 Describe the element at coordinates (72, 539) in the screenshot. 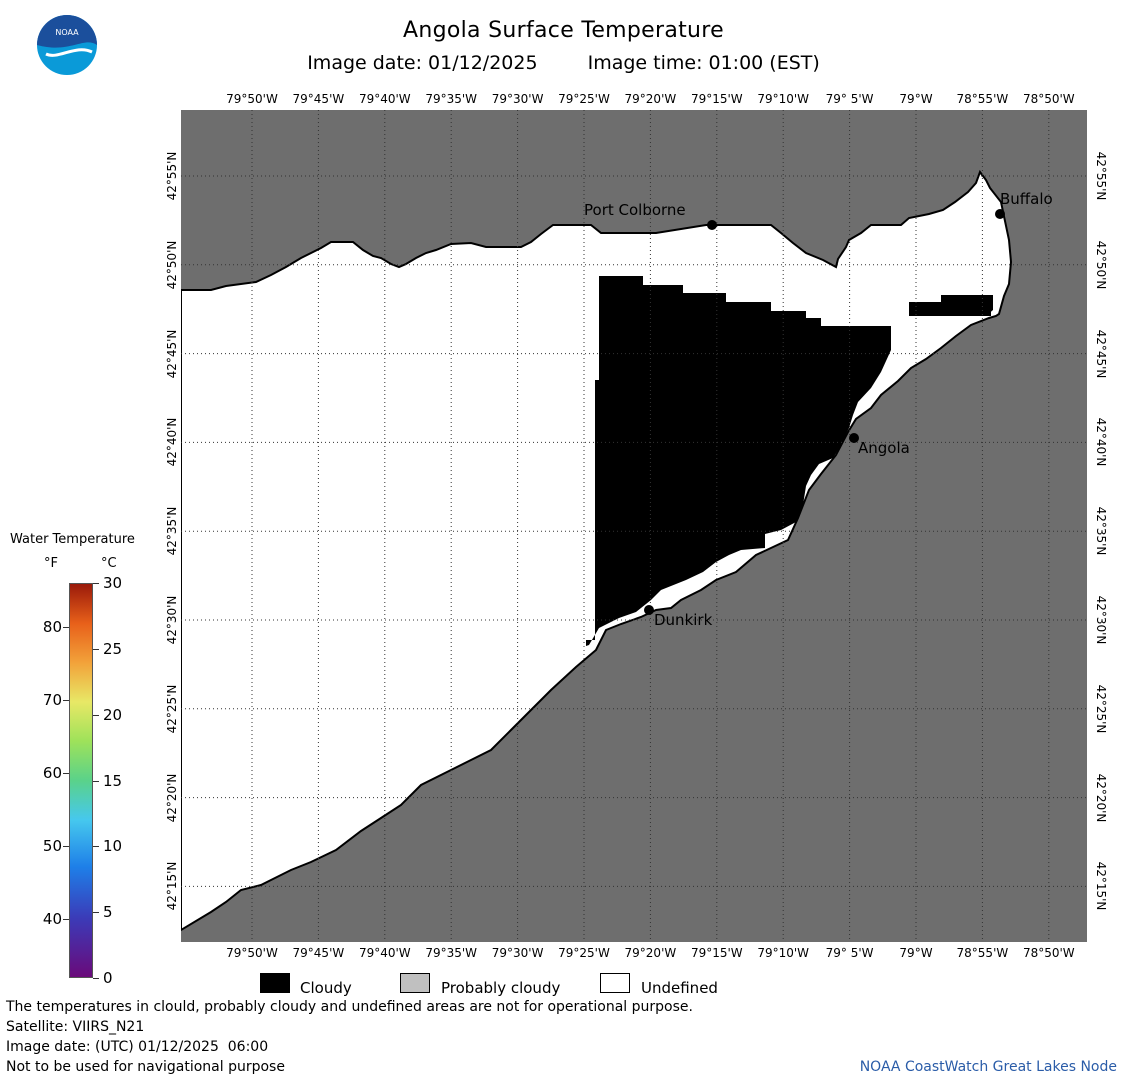

I see `legend-title: Water Temperature` at that location.